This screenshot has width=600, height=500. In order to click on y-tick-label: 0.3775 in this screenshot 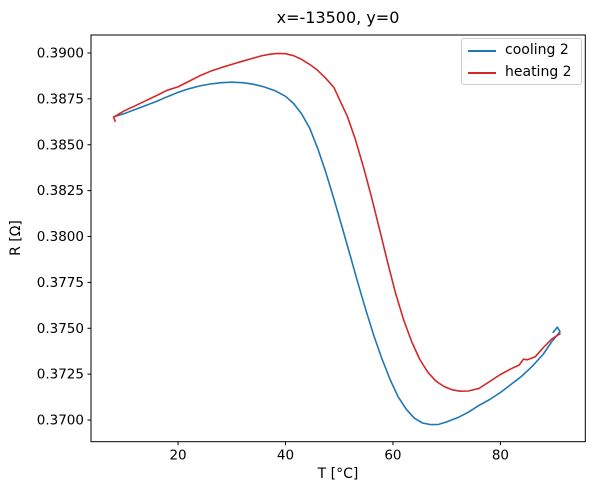, I will do `click(60, 283)`.